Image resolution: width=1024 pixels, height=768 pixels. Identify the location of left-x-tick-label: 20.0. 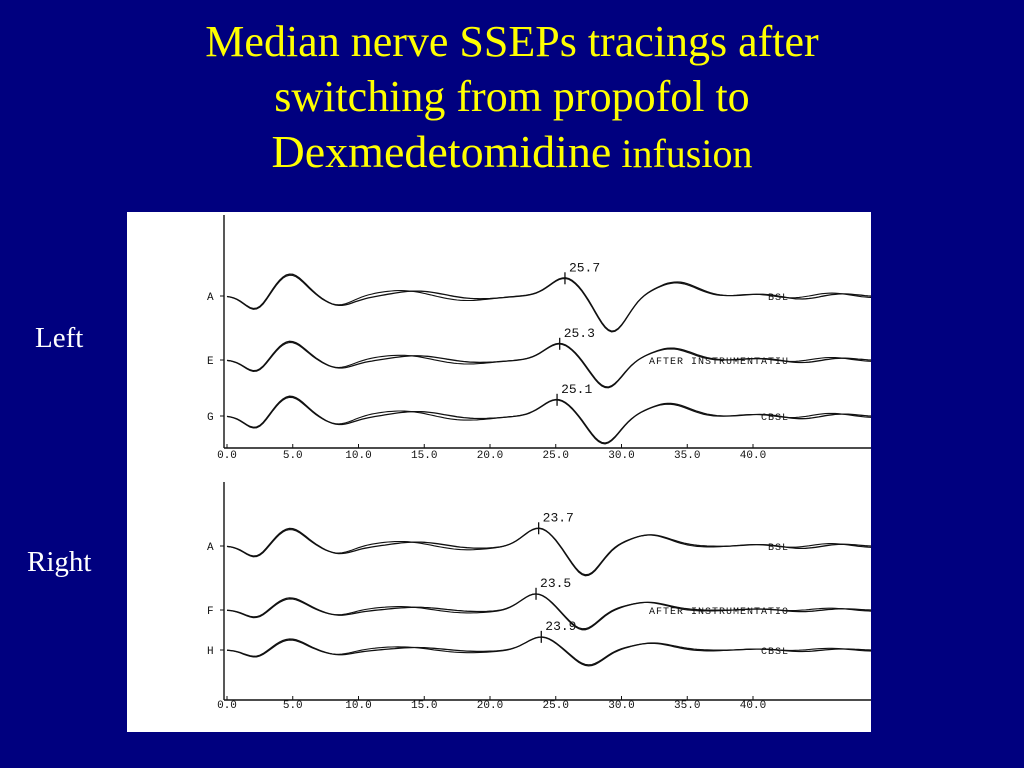
(490, 456).